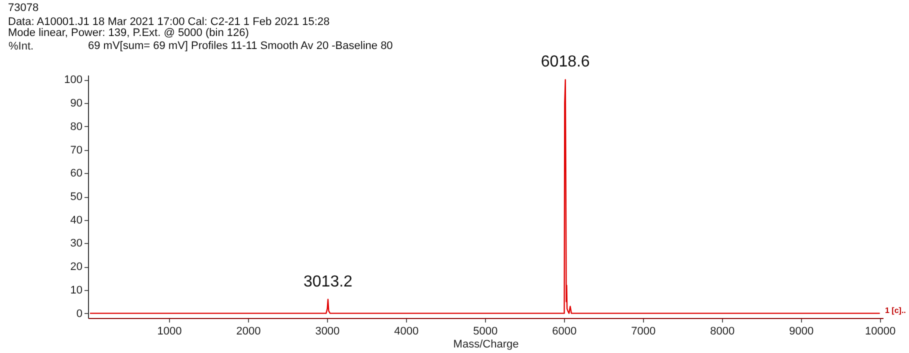  Describe the element at coordinates (801, 332) in the screenshot. I see `x-tick-label: 9000` at that location.